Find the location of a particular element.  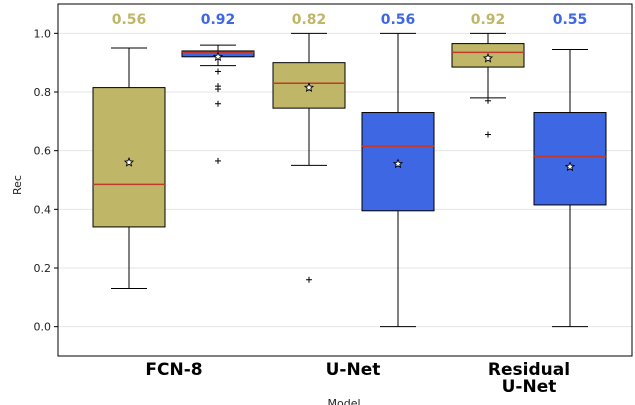

x-group-label: FCN-8 is located at coordinates (173, 370).